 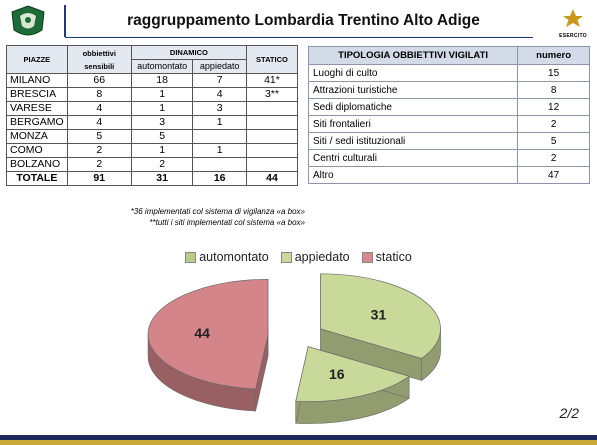 What do you see at coordinates (553, 55) in the screenshot?
I see `header-numero: numero` at bounding box center [553, 55].